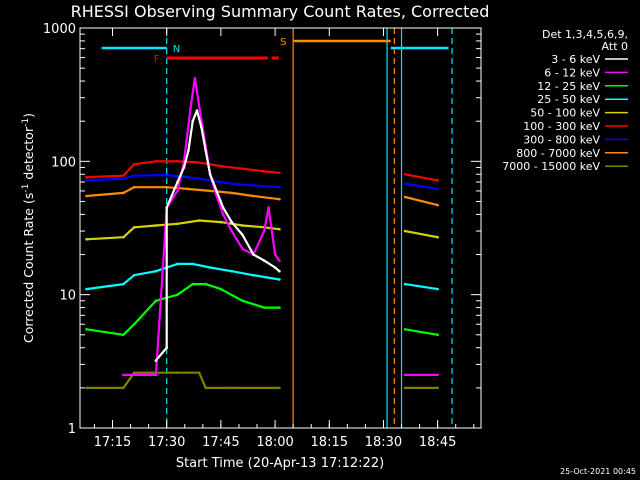  Describe the element at coordinates (28, 155) in the screenshot. I see `y-axis-label-part2: detector` at that location.